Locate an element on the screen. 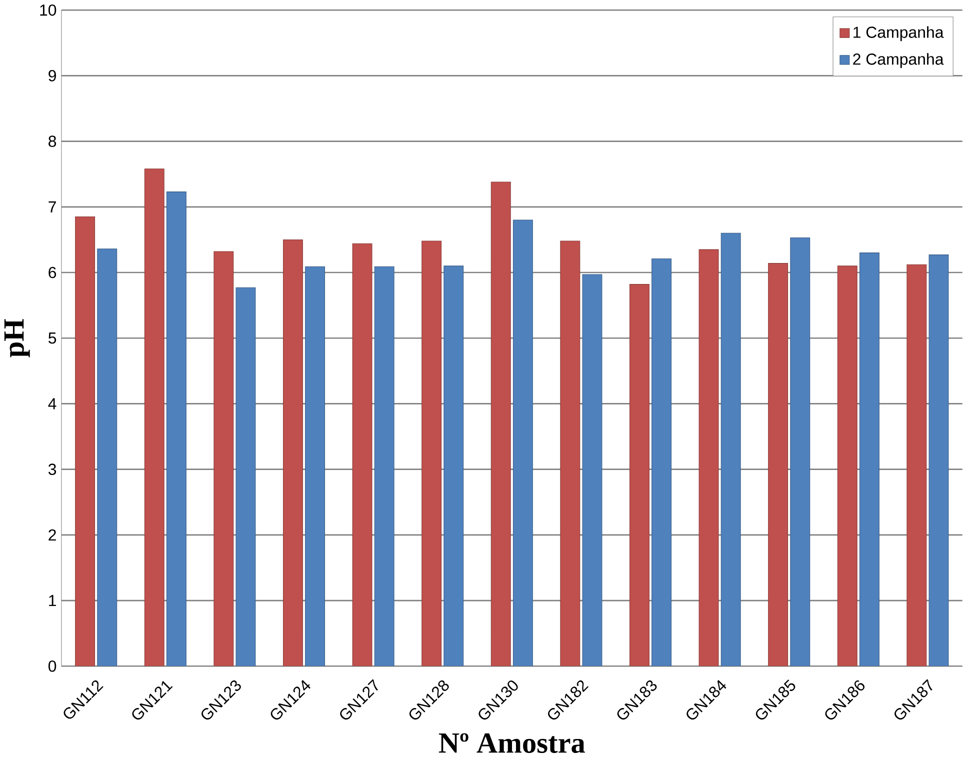 This screenshot has height=757, width=963. x-axis-title: Nº Amostra is located at coordinates (511, 743).